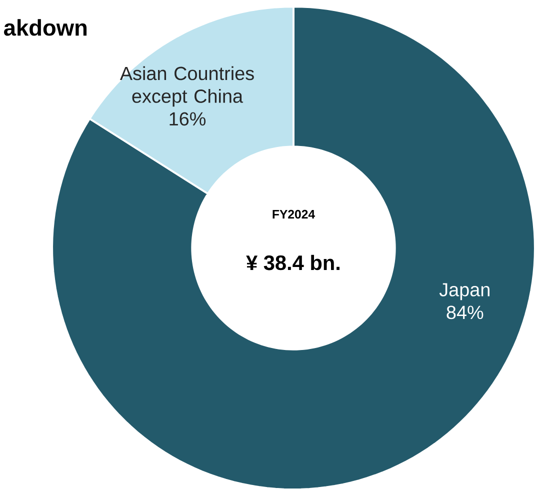 This screenshot has width=558, height=491. What do you see at coordinates (464, 291) in the screenshot?
I see `slice-label: Japan` at bounding box center [464, 291].